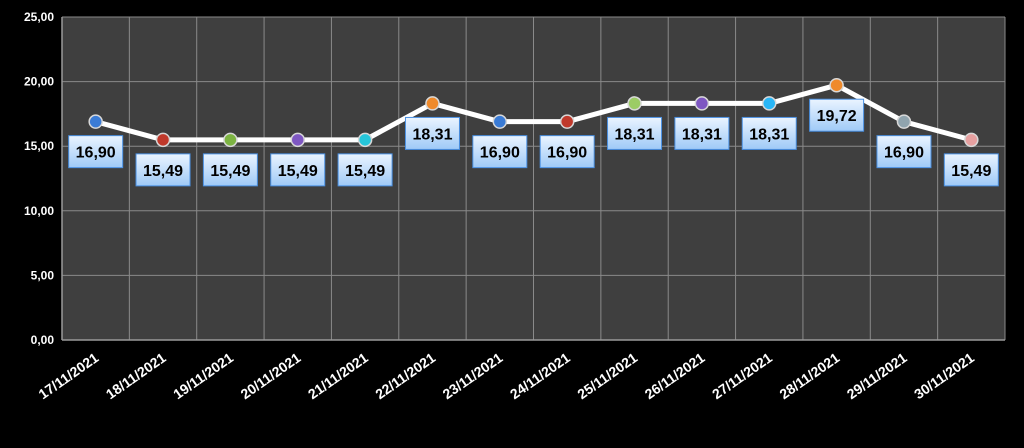  What do you see at coordinates (203, 375) in the screenshot?
I see `x-tick-label: 19/11/2021` at bounding box center [203, 375].